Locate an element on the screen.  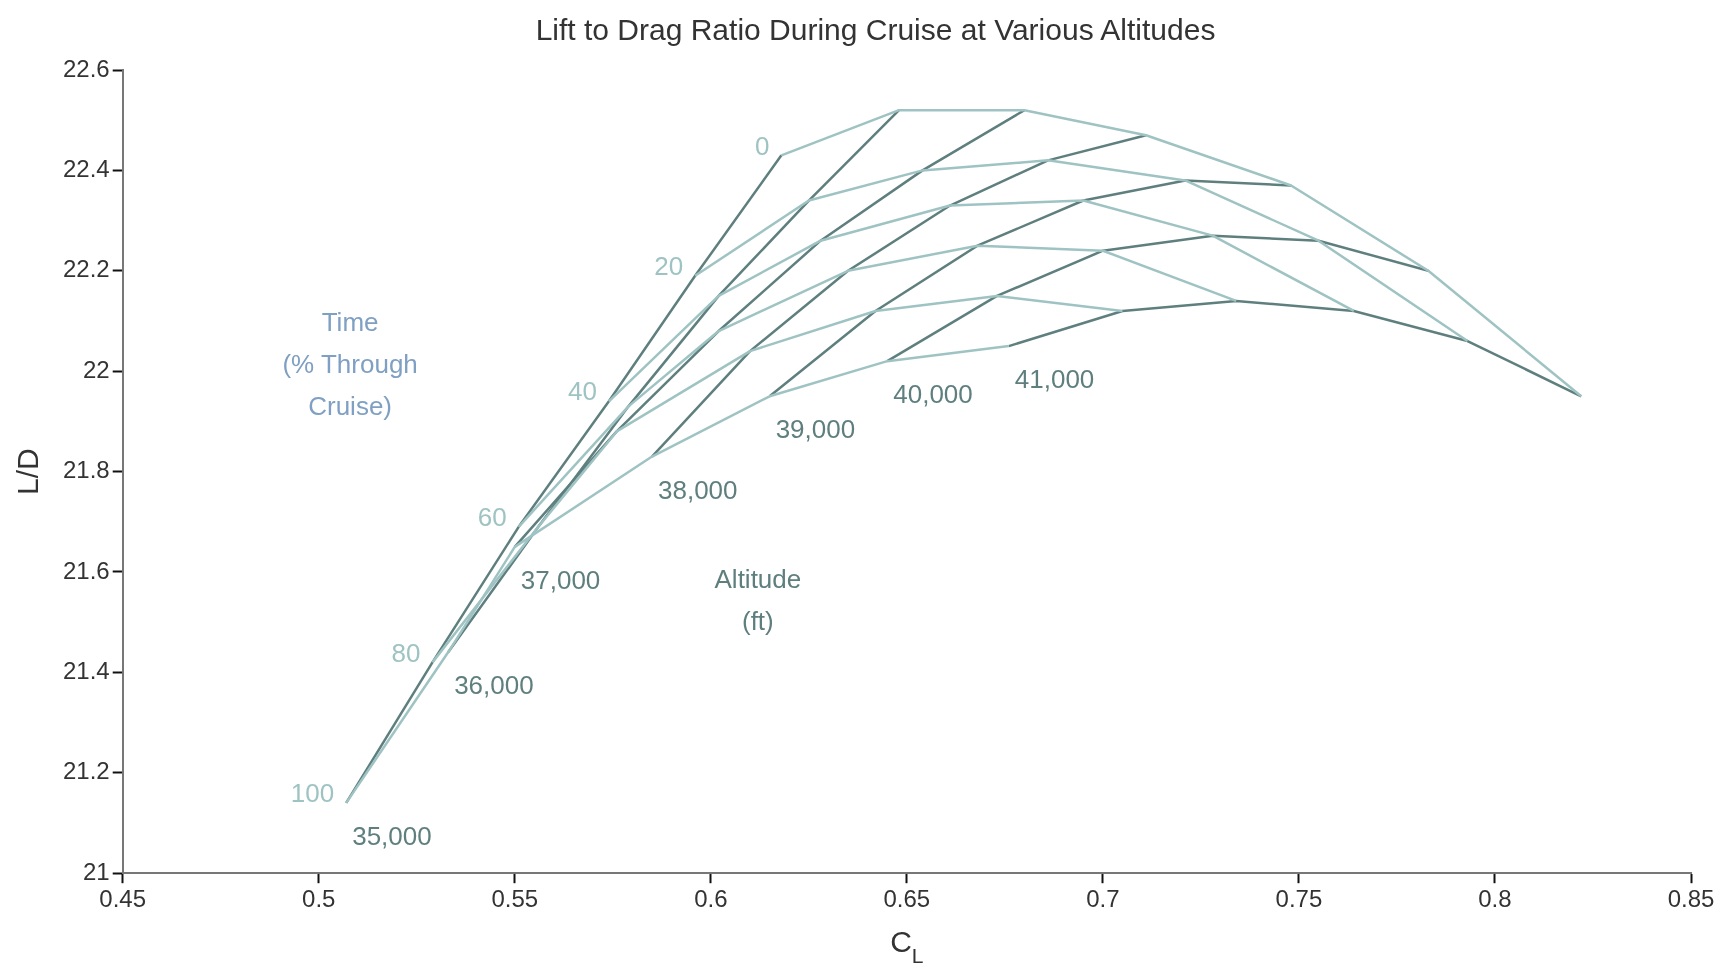
y-tick-label: 21 is located at coordinates (96, 871).